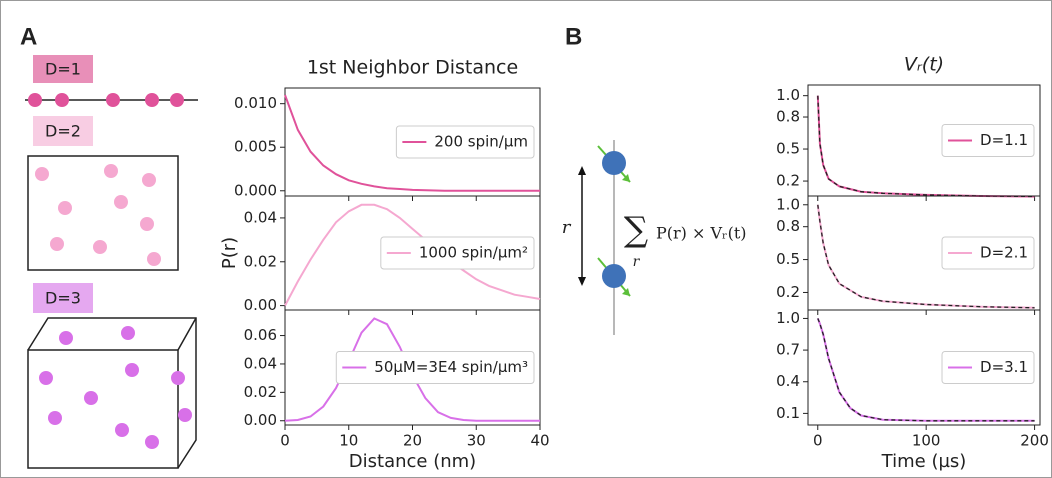 This screenshot has width=1052, height=478. What do you see at coordinates (476, 441) in the screenshot?
I see `x-tick-label: 30` at bounding box center [476, 441].